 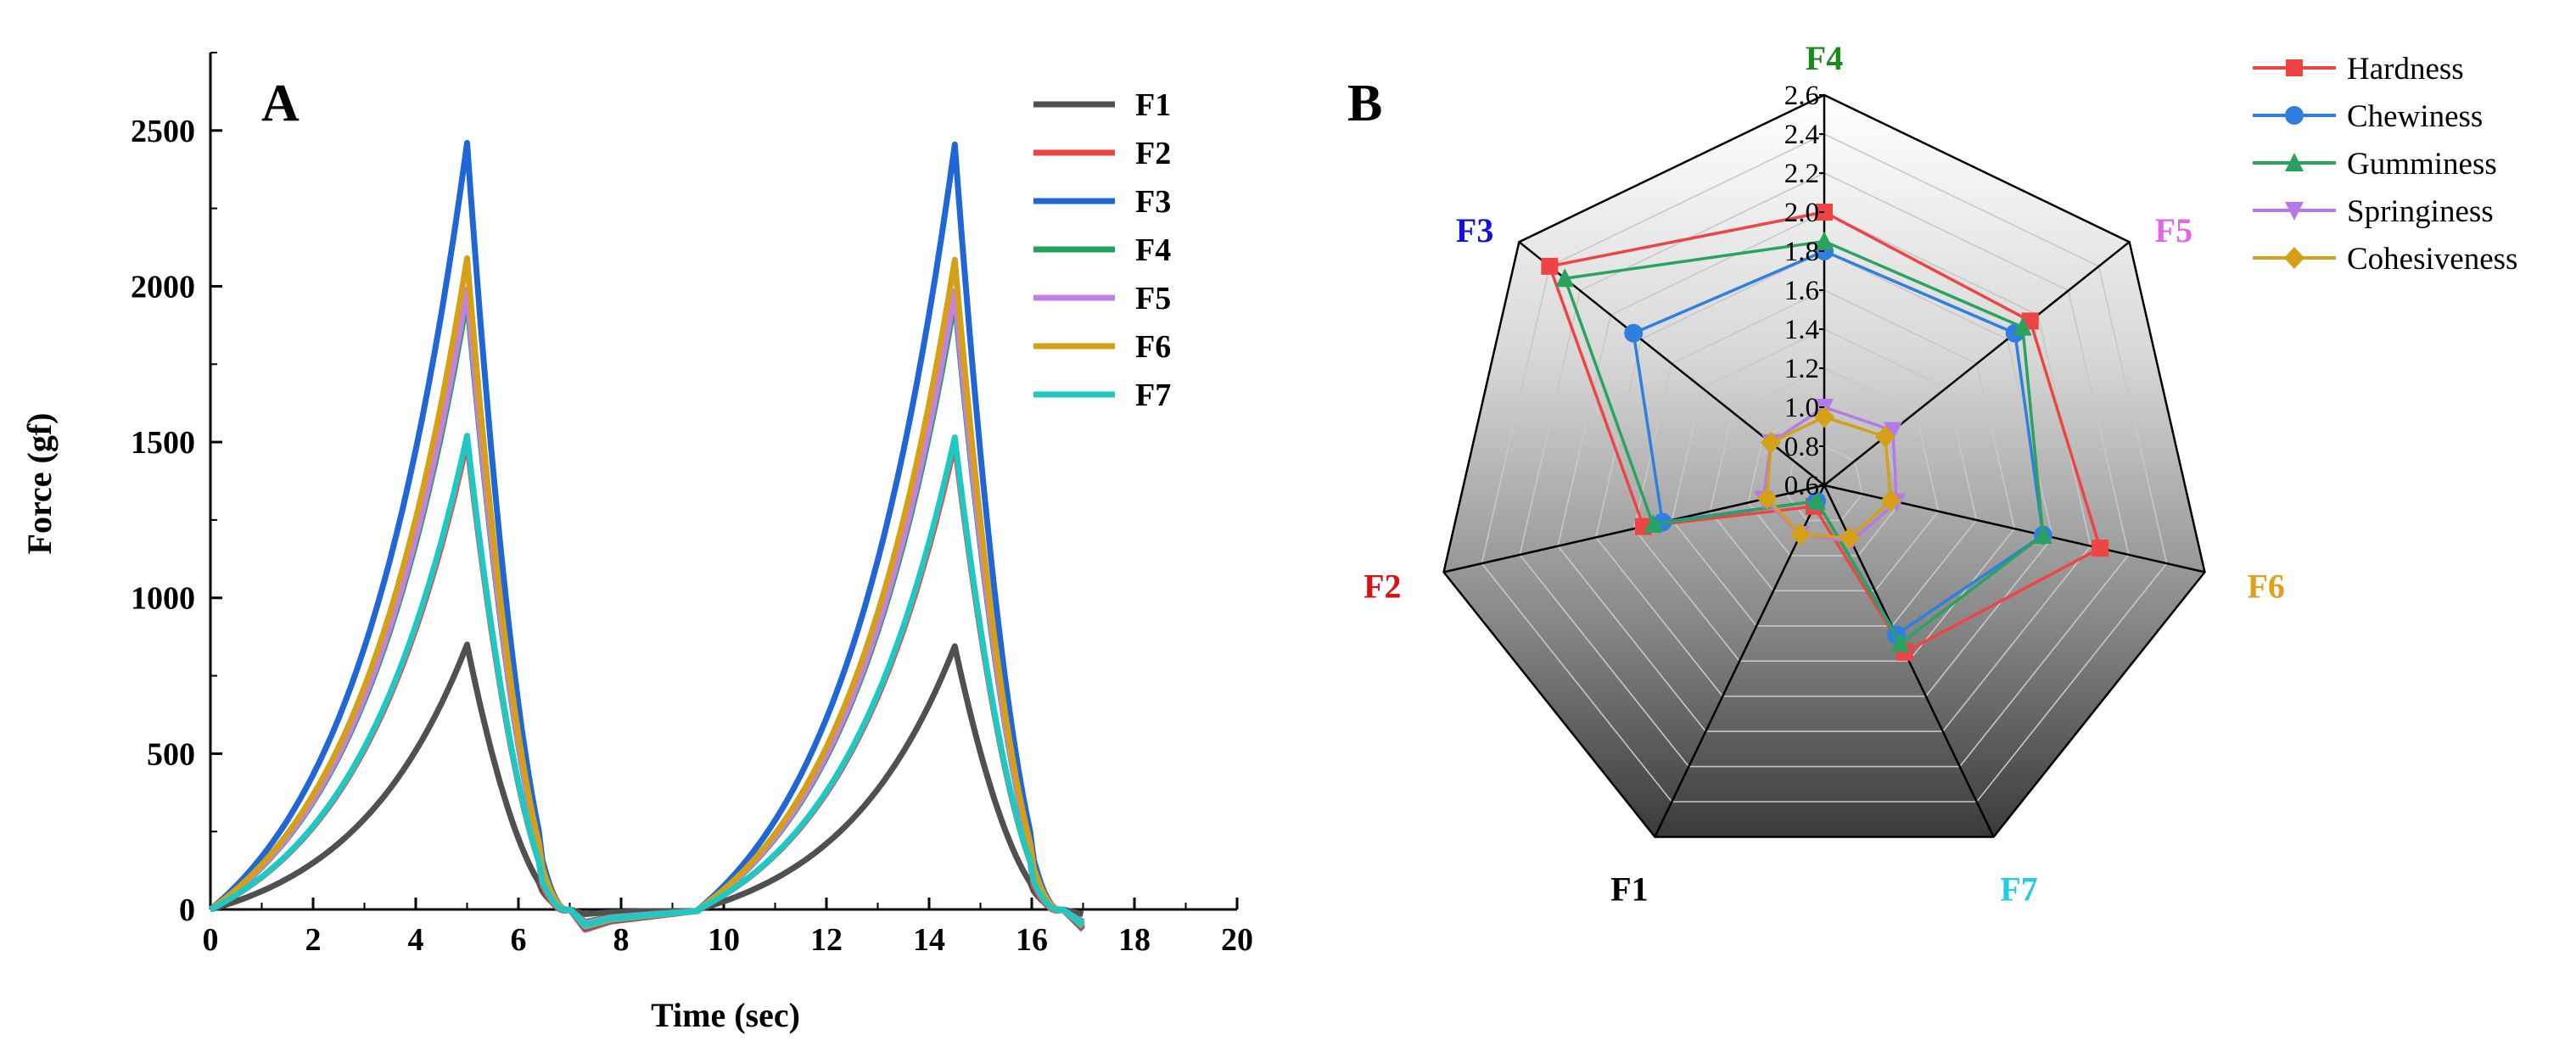 I want to click on radar-tick-label: 1.0, so click(x=1801, y=408).